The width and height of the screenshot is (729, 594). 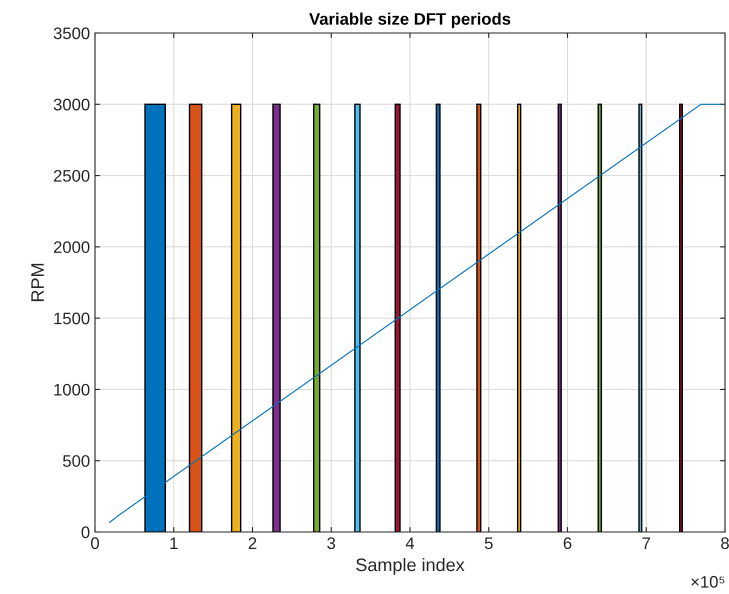 What do you see at coordinates (72, 247) in the screenshot?
I see `y-tick-label: 2000` at bounding box center [72, 247].